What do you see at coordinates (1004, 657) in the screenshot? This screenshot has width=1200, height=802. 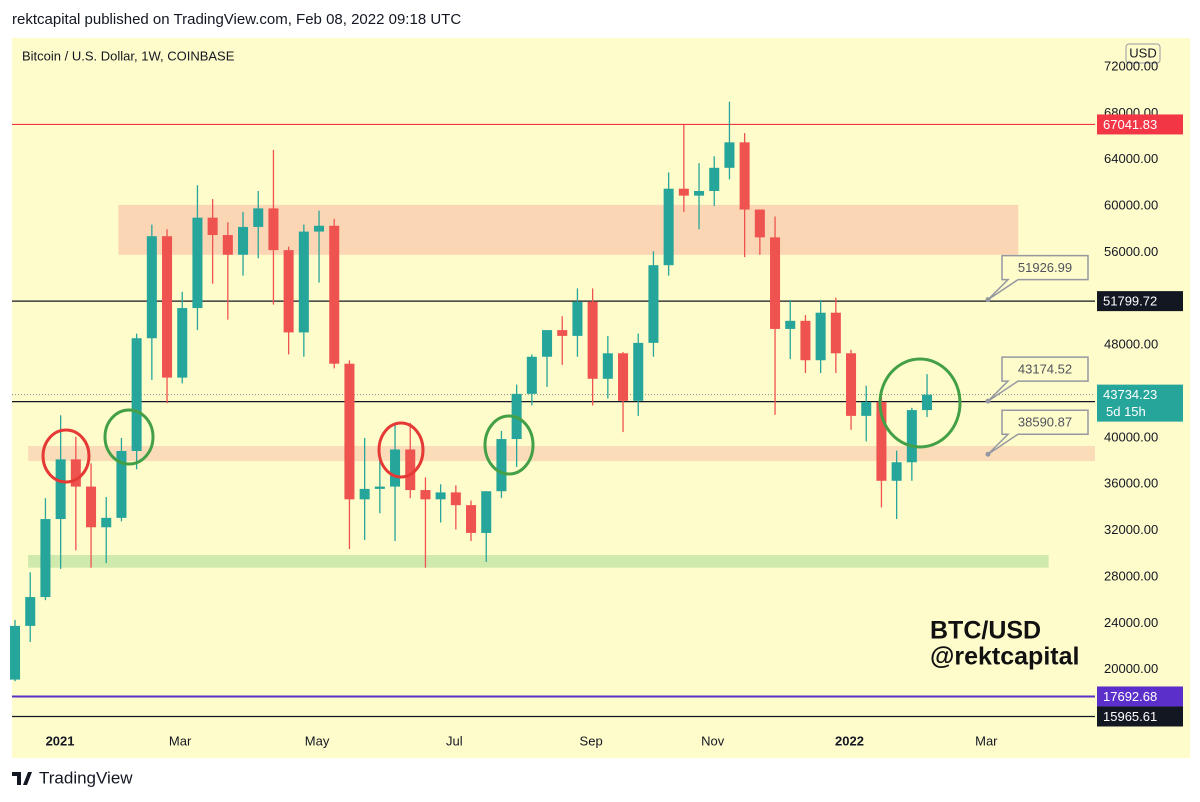 I see `annotation: @rektcapital` at bounding box center [1004, 657].